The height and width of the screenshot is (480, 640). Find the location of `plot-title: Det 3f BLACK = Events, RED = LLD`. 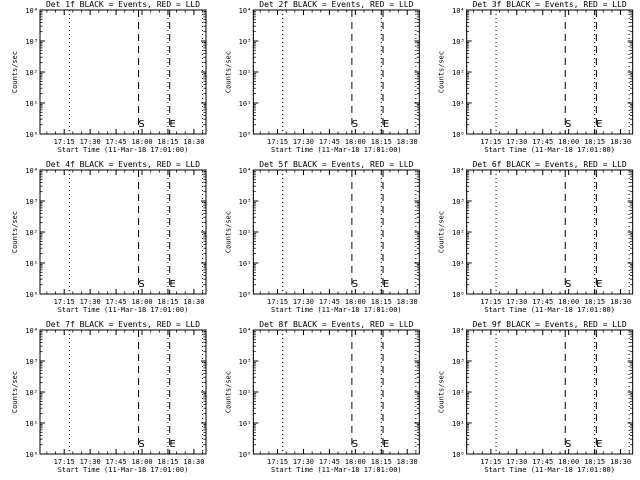

plot-title: Det 3f BLACK = Events, RED = LLD is located at coordinates (550, 4).